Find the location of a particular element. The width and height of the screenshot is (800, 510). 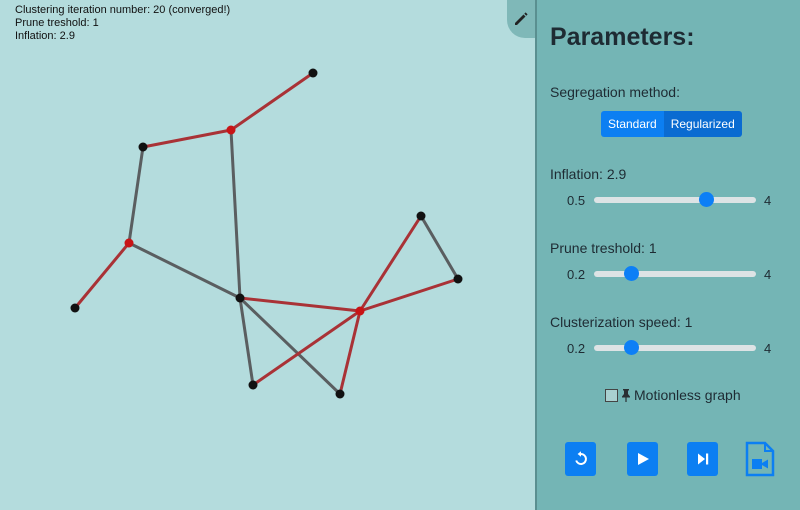

inflation-slider is located at coordinates (675, 199).